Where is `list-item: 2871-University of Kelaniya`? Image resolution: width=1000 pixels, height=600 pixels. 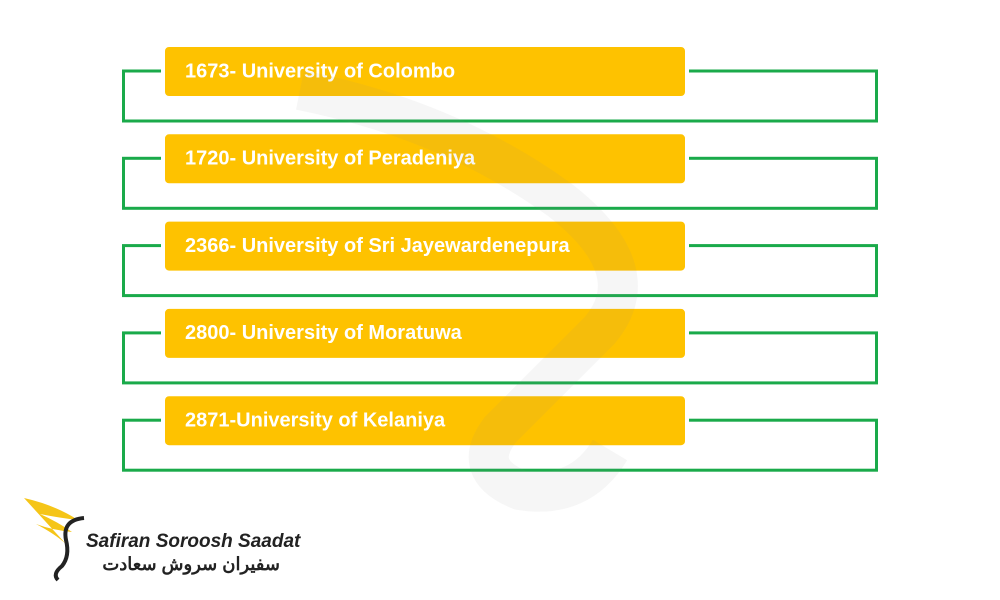
list-item: 2871-University of Kelaniya is located at coordinates (500, 432).